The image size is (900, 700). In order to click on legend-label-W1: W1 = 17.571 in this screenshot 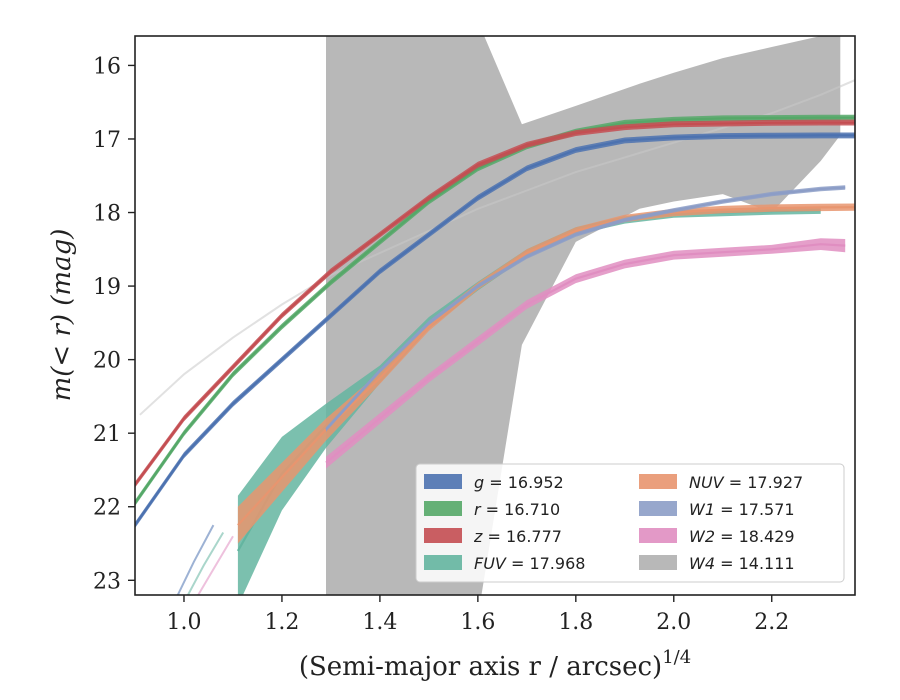, I will do `click(742, 509)`.